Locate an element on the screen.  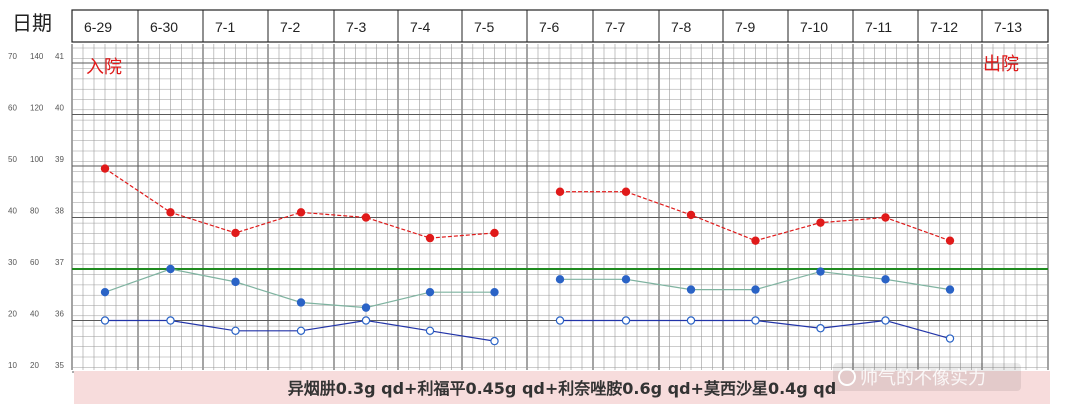
y-tick-label: 38 is located at coordinates (59, 211).